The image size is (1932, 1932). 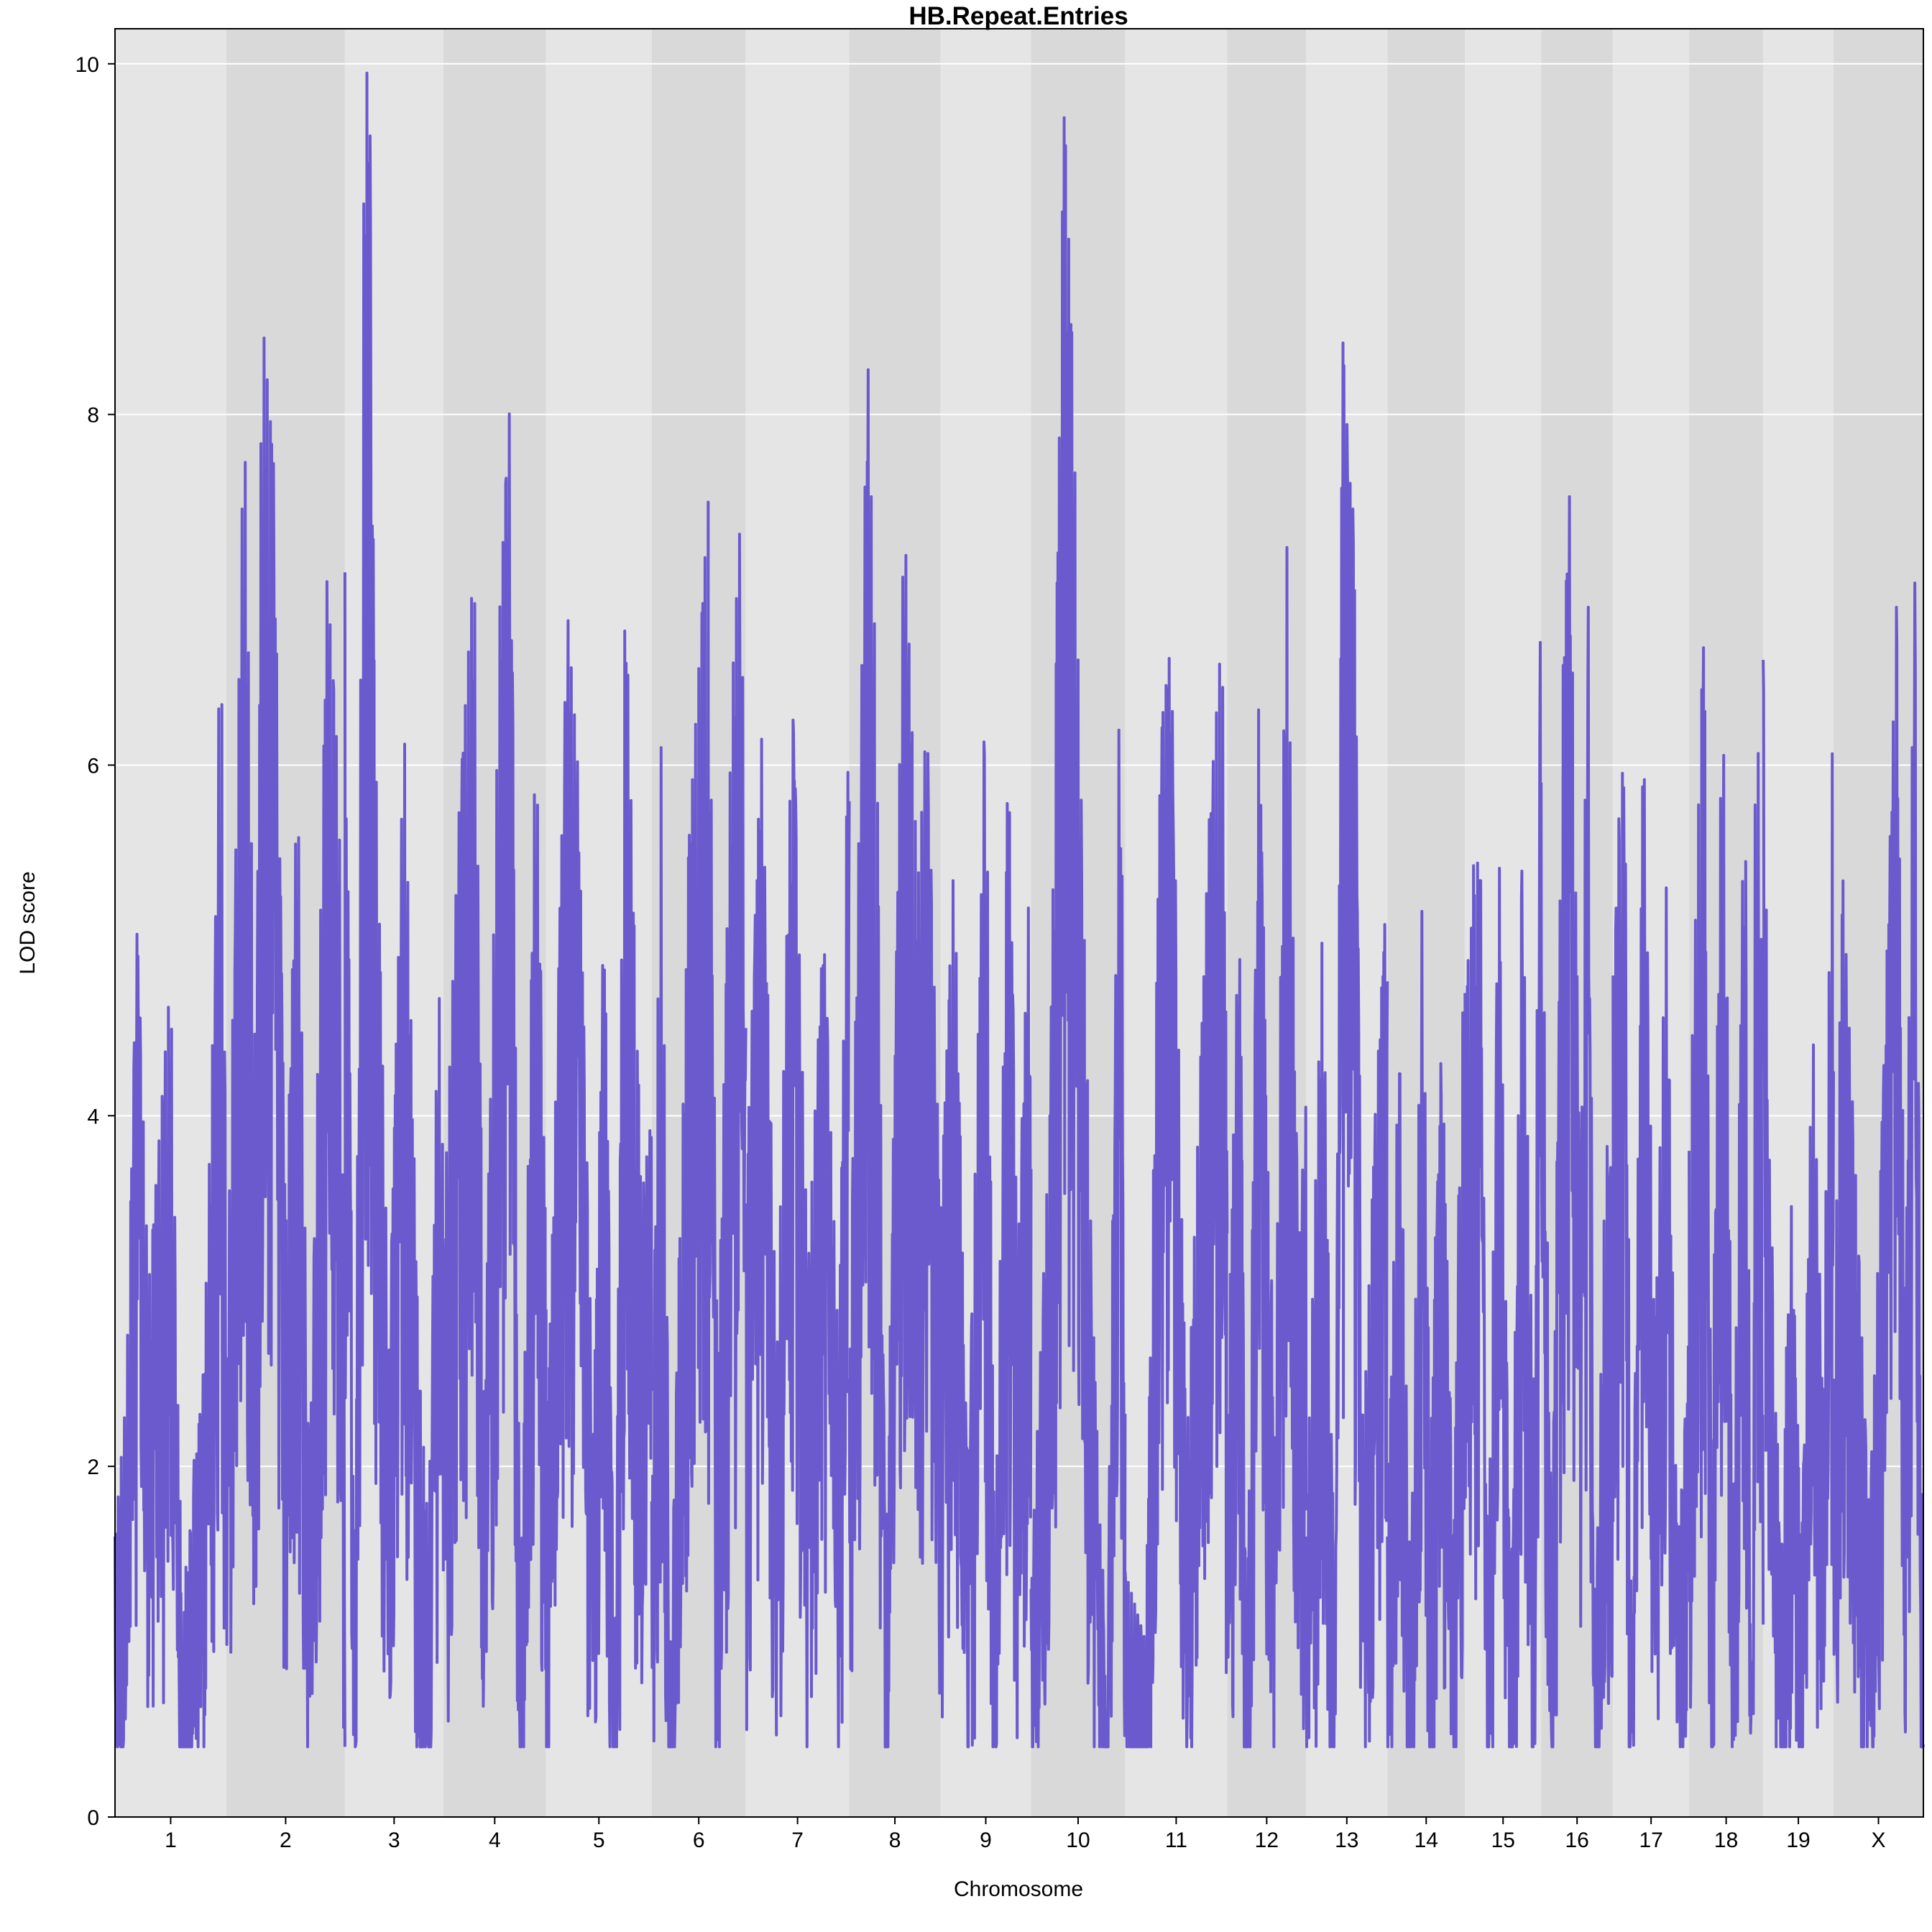 What do you see at coordinates (1025, 1834) in the screenshot?
I see `x-axis-ticks: 1 2 3 4 5 6 7 8 9 10 11 12 13 14 15 16 17 18 19 X` at bounding box center [1025, 1834].